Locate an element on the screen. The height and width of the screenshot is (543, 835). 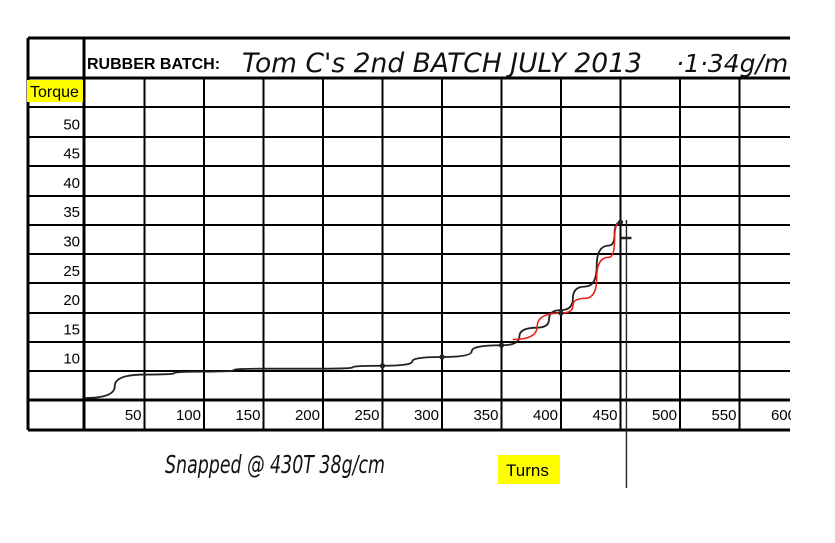
rubber-batch-label: RUBBER BATCH: is located at coordinates (153, 64).